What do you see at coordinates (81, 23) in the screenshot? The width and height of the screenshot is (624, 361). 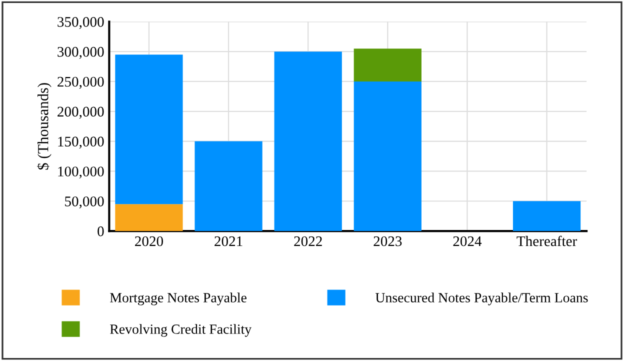 I see `y-tick-label: 350,000` at bounding box center [81, 23].